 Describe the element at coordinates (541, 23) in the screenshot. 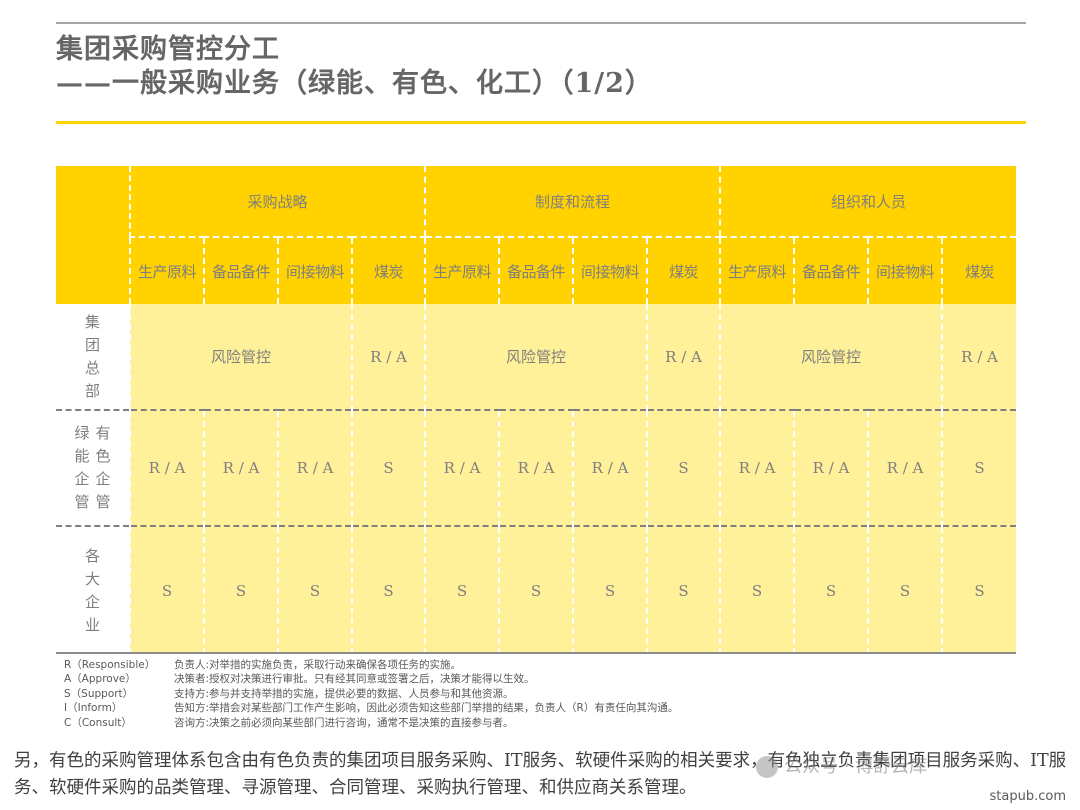

I see `top-rule` at that location.